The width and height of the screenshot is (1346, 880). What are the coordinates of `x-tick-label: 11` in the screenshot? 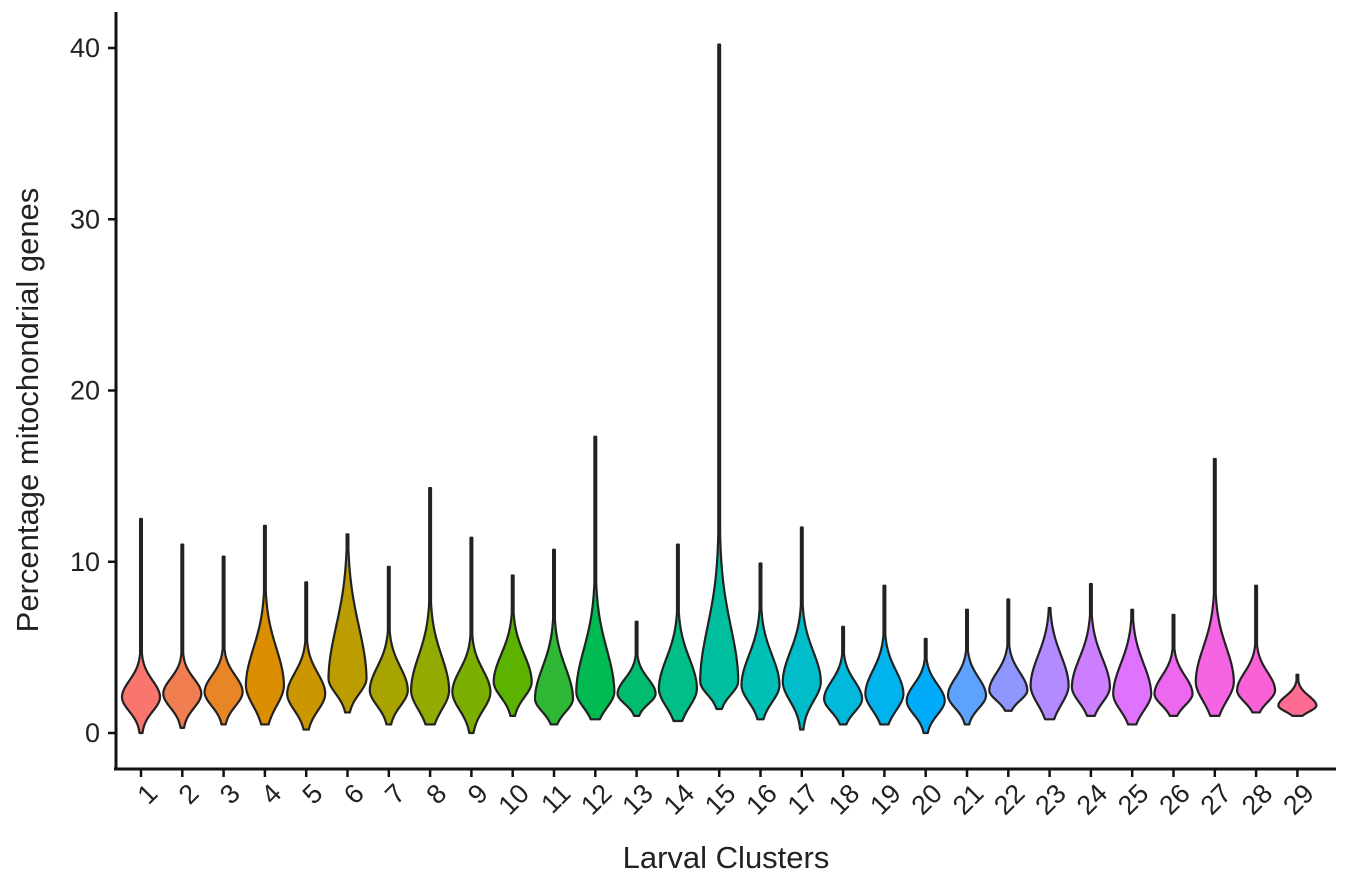 It's located at (555, 798).